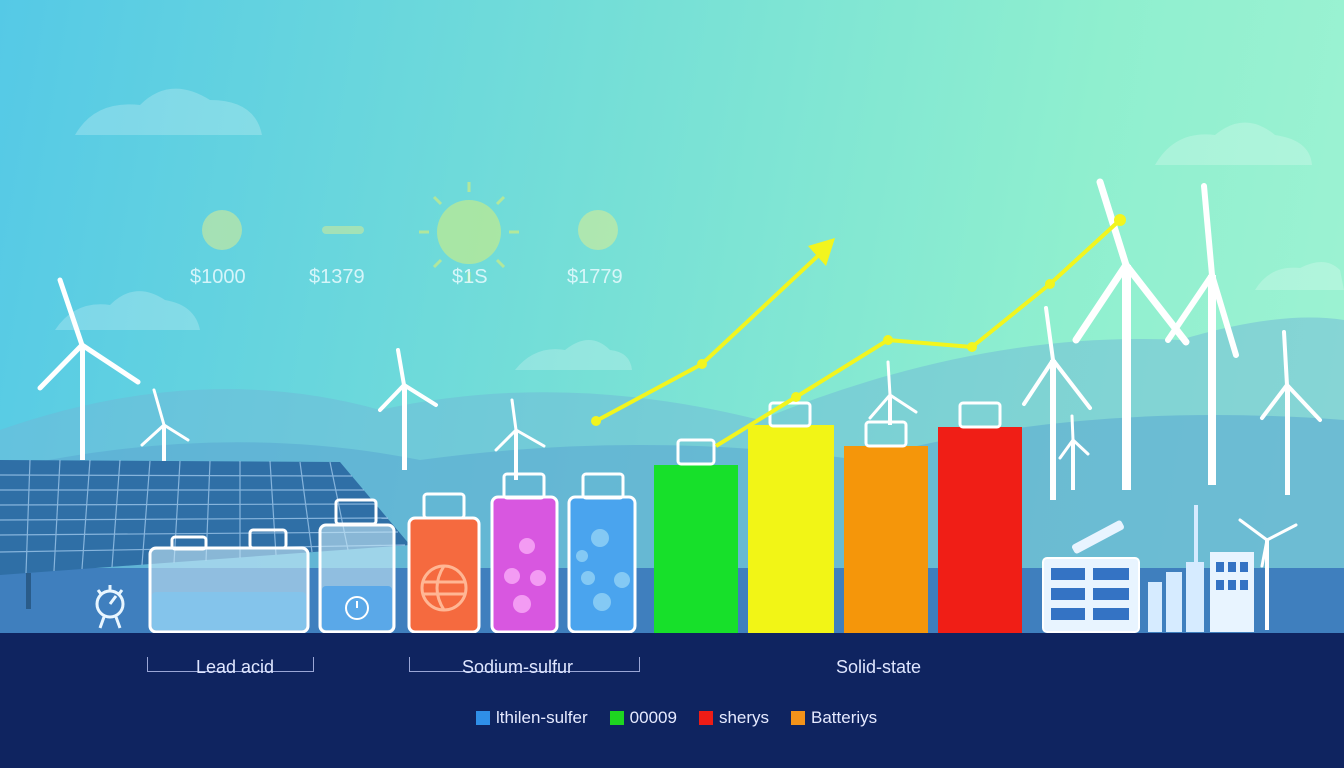 This screenshot has width=1344, height=768. Describe the element at coordinates (709, 336) in the screenshot. I see `trend-line-primary` at that location.